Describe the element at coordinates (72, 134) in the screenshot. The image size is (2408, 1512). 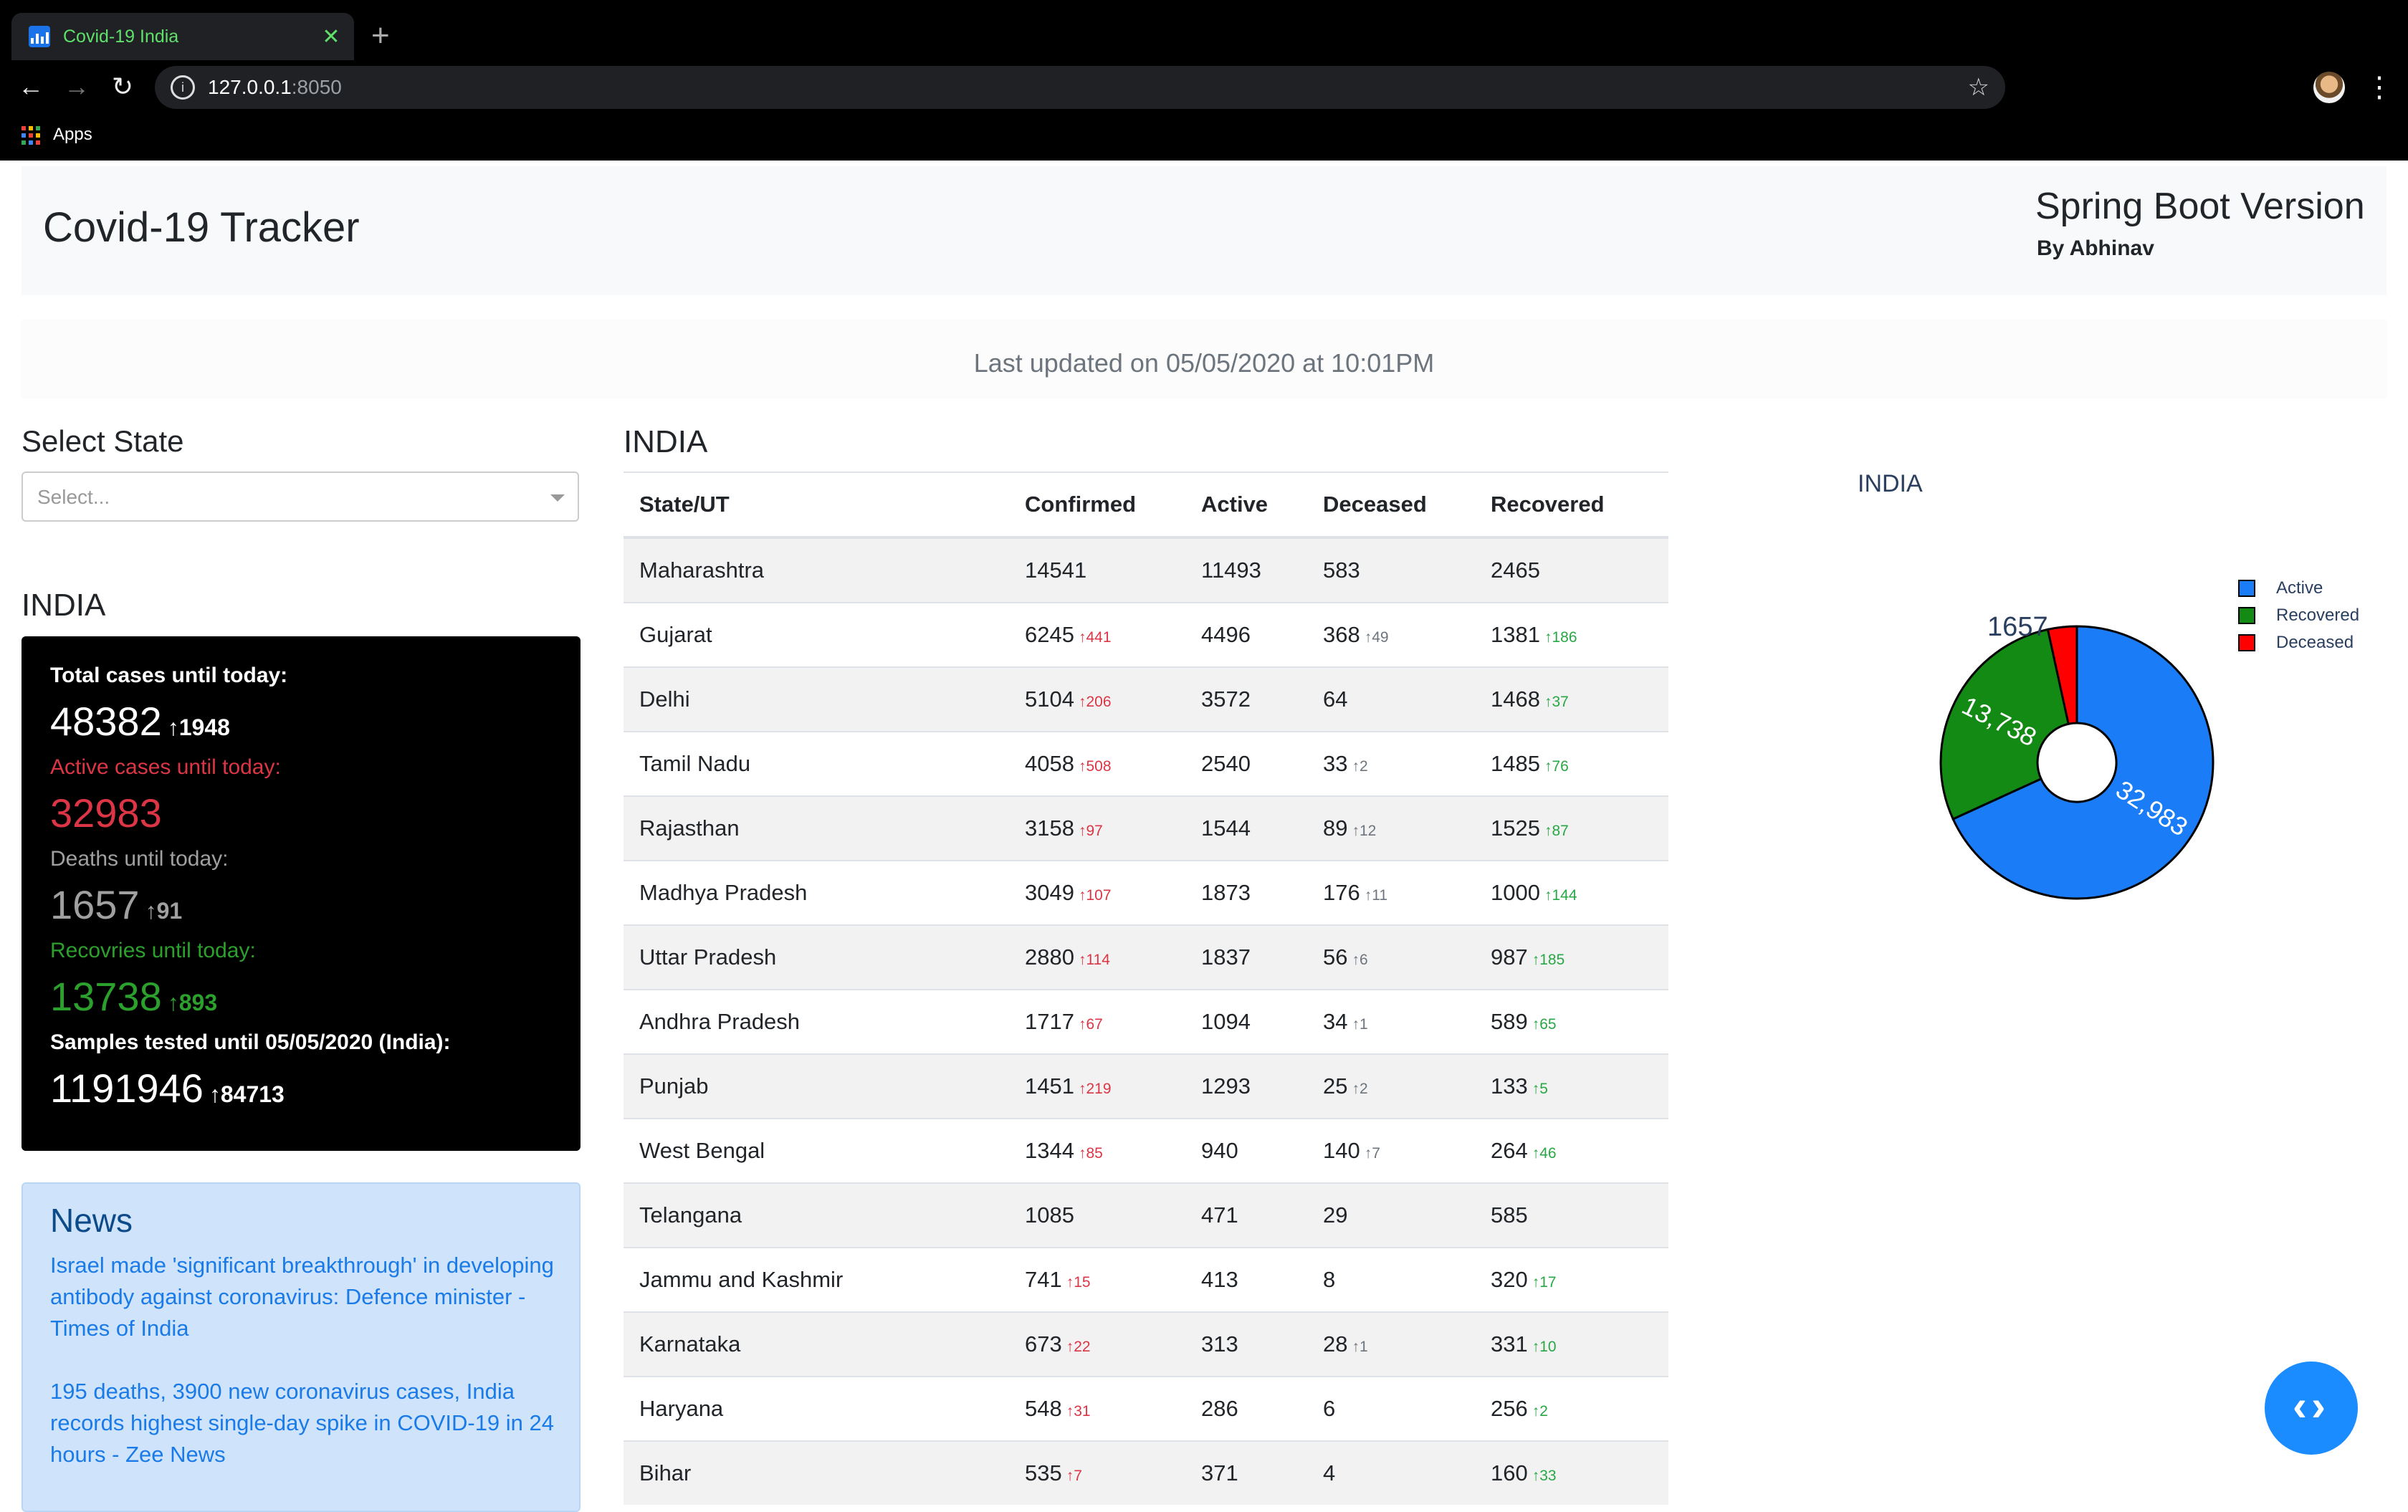
I see `bookmark-apps: Apps` at that location.